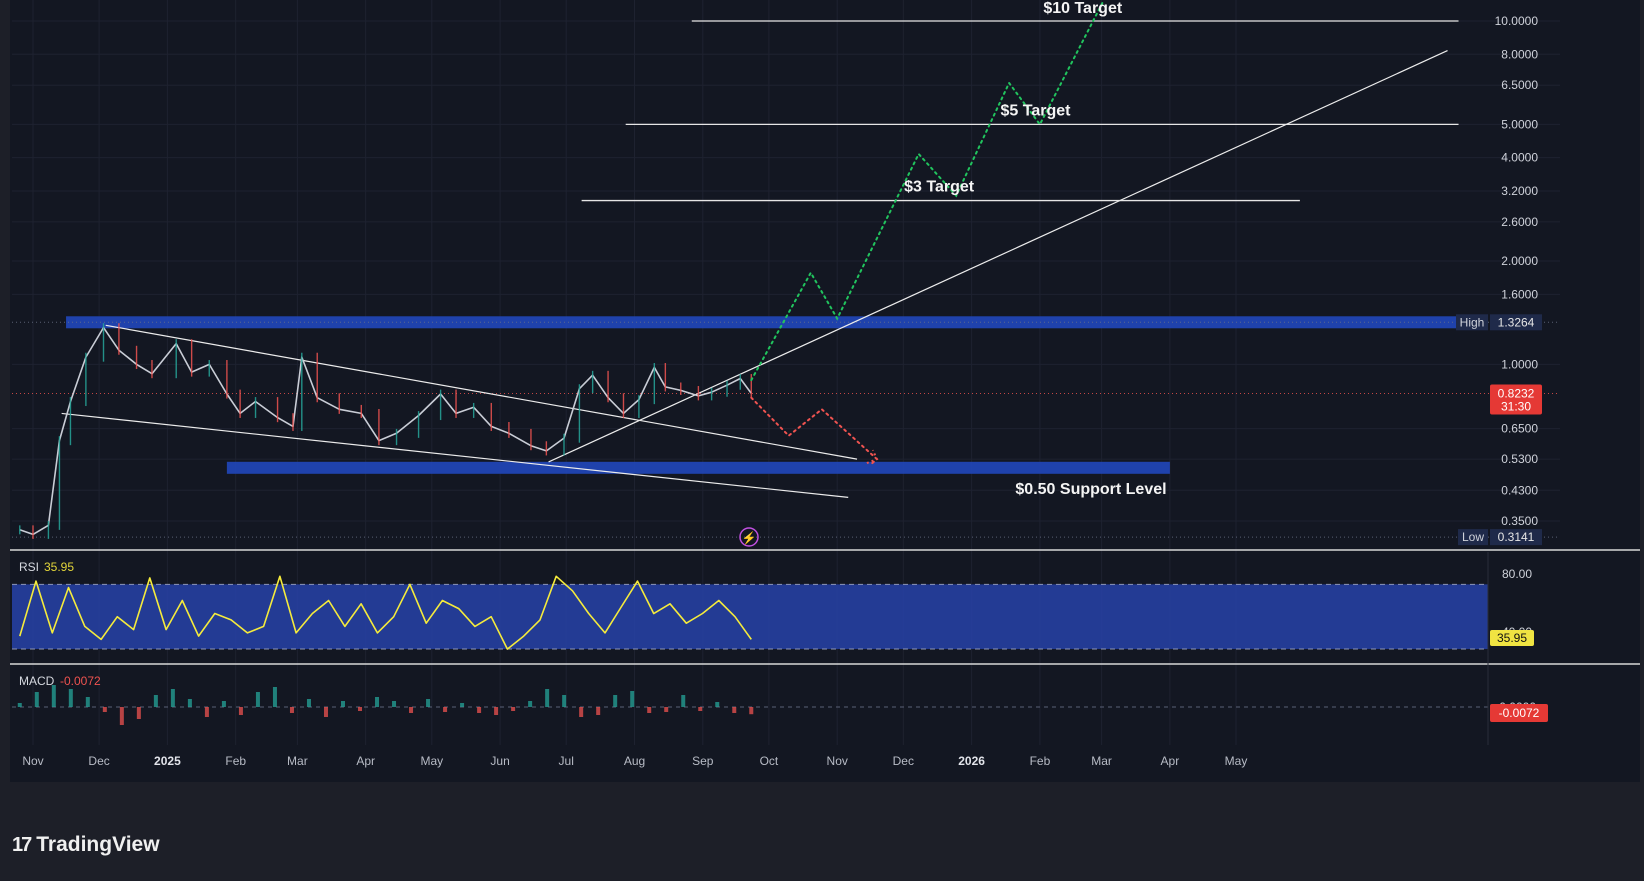 The height and width of the screenshot is (881, 1644). What do you see at coordinates (86, 845) in the screenshot?
I see `tradingview-logo: 17 TradingView` at bounding box center [86, 845].